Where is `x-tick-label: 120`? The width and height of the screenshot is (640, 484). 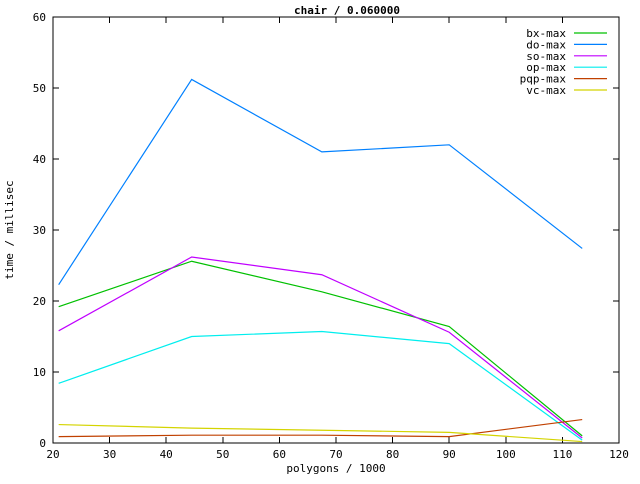 x-tick-label: 120 is located at coordinates (619, 454).